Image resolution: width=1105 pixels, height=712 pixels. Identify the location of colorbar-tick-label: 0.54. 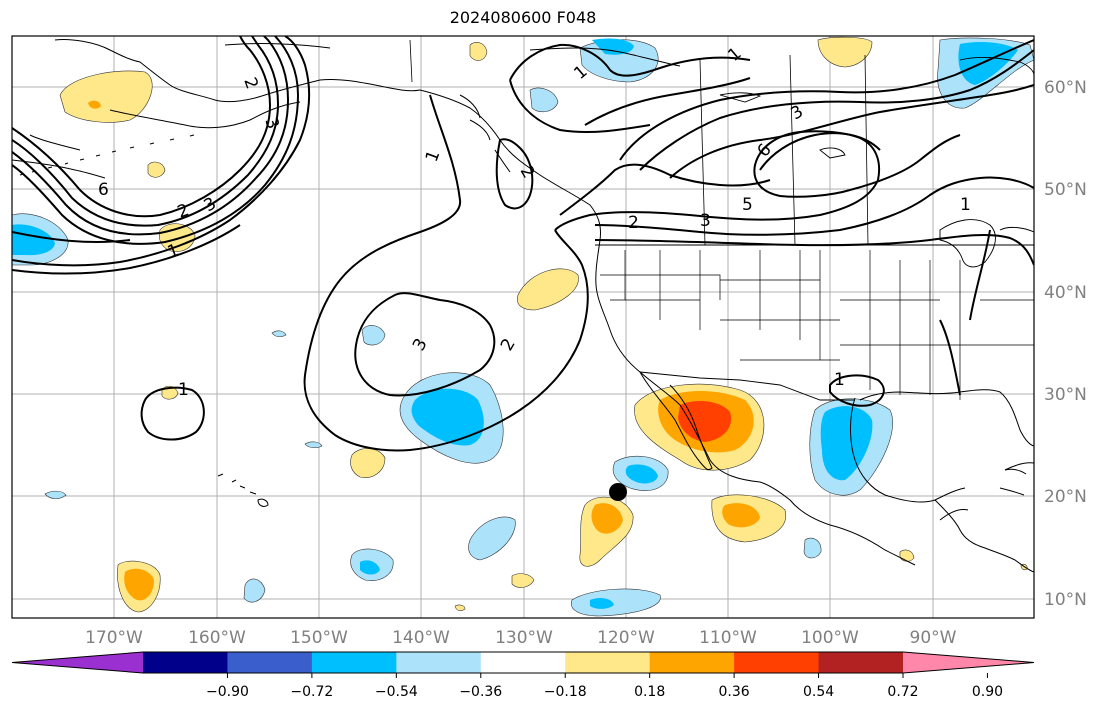
(818, 692).